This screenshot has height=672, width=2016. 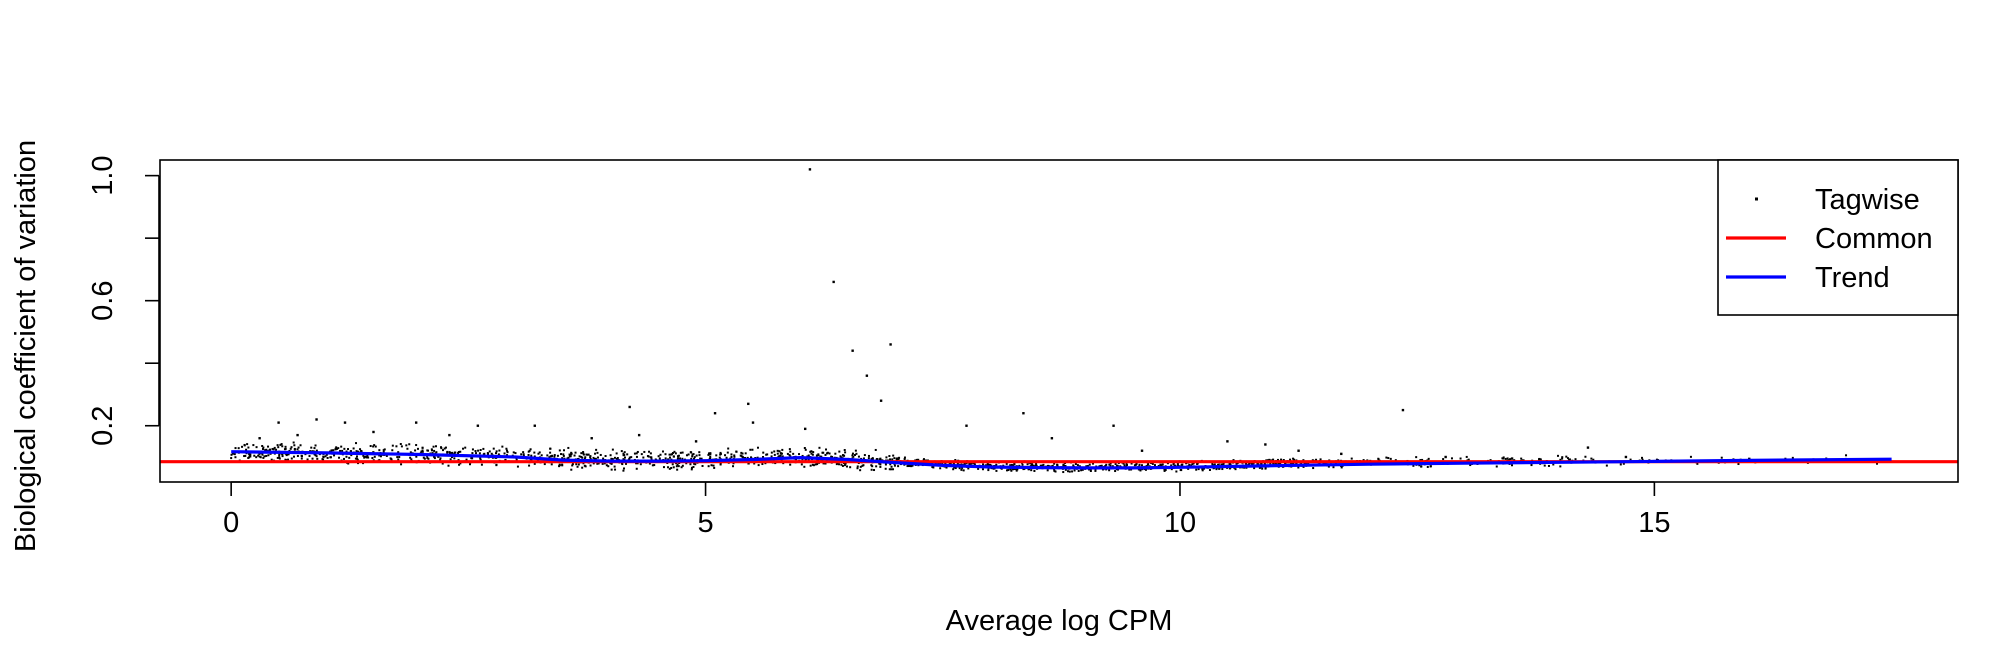 I want to click on x-tick-label: 15, so click(x=1654, y=523).